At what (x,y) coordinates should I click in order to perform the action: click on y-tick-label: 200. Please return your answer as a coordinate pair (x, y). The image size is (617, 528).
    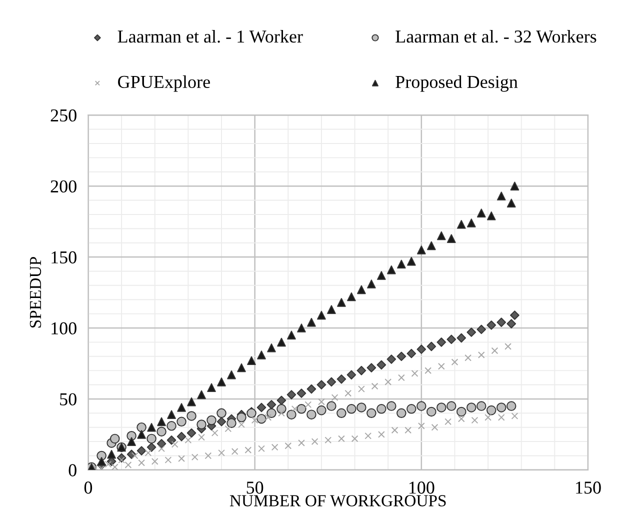
    Looking at the image, I should click on (63, 186).